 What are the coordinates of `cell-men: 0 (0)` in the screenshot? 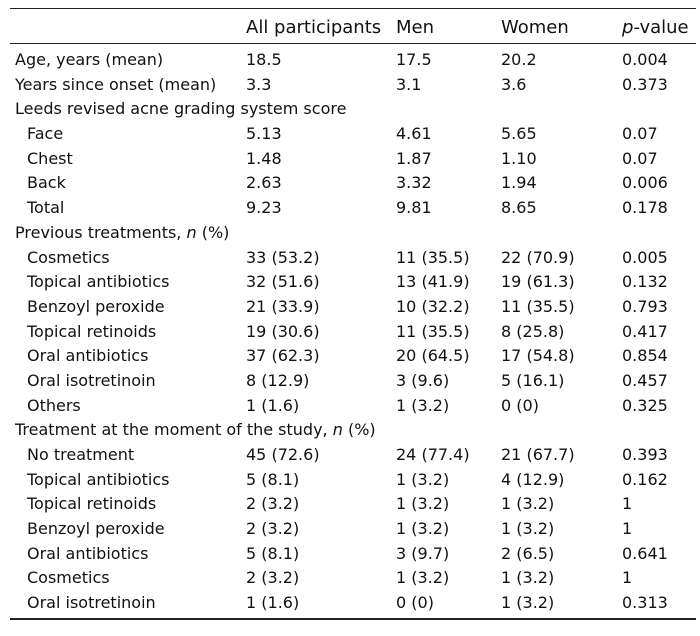 It's located at (415, 603).